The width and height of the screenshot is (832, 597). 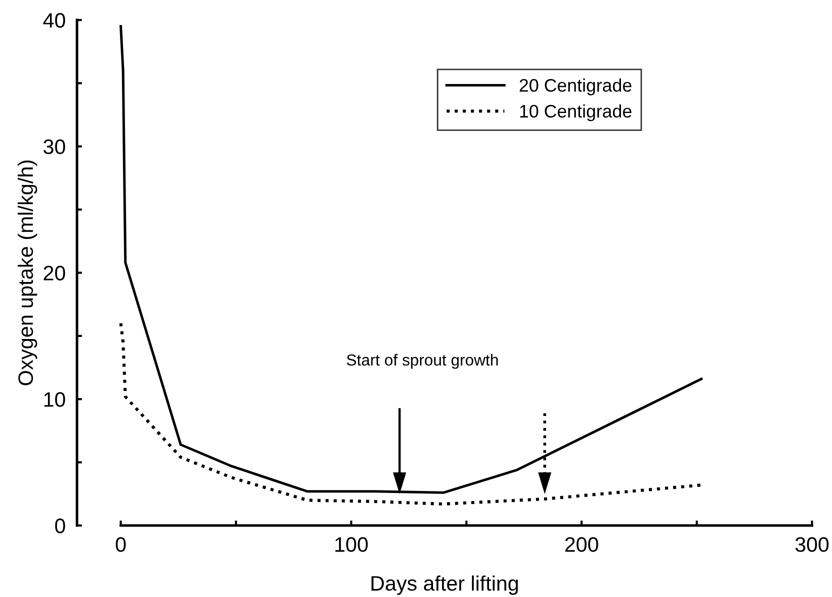 What do you see at coordinates (121, 544) in the screenshot?
I see `x-tick-label: 0` at bounding box center [121, 544].